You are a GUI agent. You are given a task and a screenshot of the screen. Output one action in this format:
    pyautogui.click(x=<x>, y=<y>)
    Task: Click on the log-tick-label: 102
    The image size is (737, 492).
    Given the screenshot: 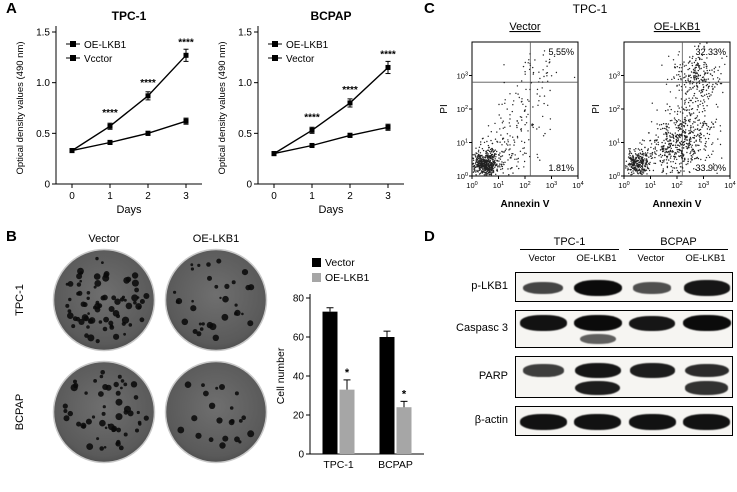 What is the action you would take?
    pyautogui.click(x=524, y=185)
    